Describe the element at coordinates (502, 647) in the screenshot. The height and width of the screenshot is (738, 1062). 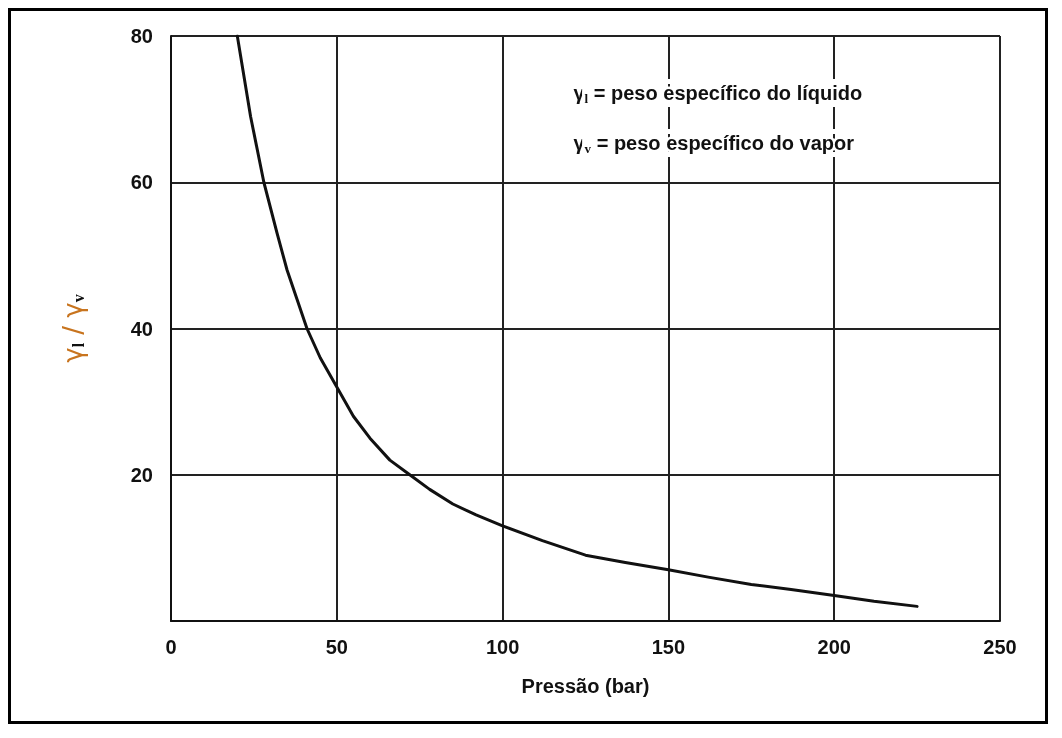
I see `x-tick-label: 100` at that location.